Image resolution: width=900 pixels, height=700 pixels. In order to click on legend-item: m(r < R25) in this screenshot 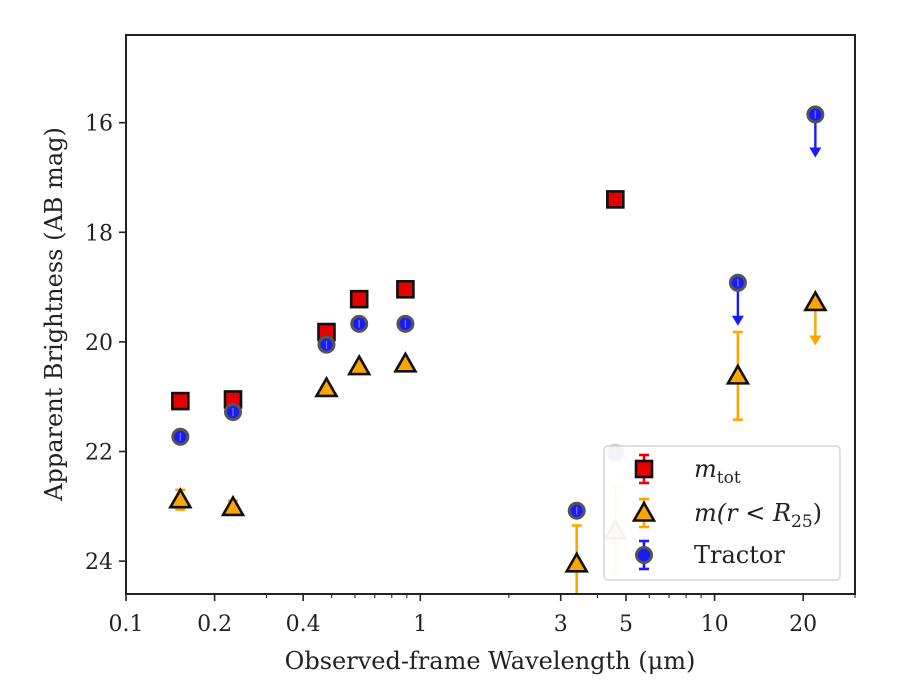, I will do `click(726, 514)`.